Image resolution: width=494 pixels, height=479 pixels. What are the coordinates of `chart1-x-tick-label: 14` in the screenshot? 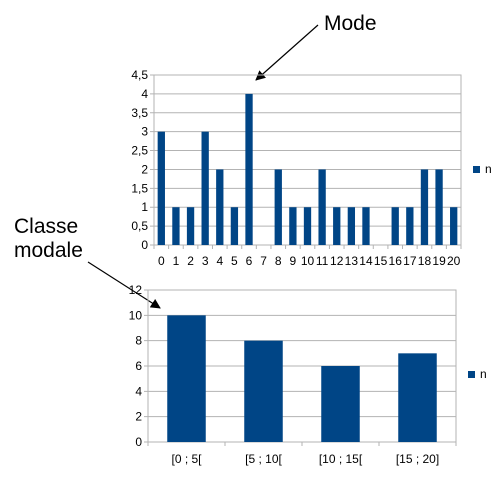 It's located at (366, 261).